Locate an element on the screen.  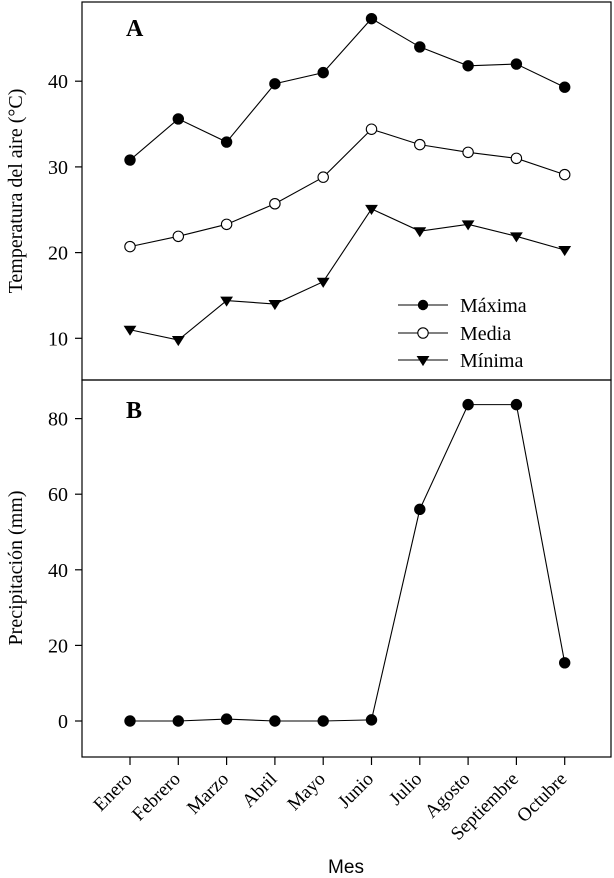
legend-label-media: Media is located at coordinates (485, 334).